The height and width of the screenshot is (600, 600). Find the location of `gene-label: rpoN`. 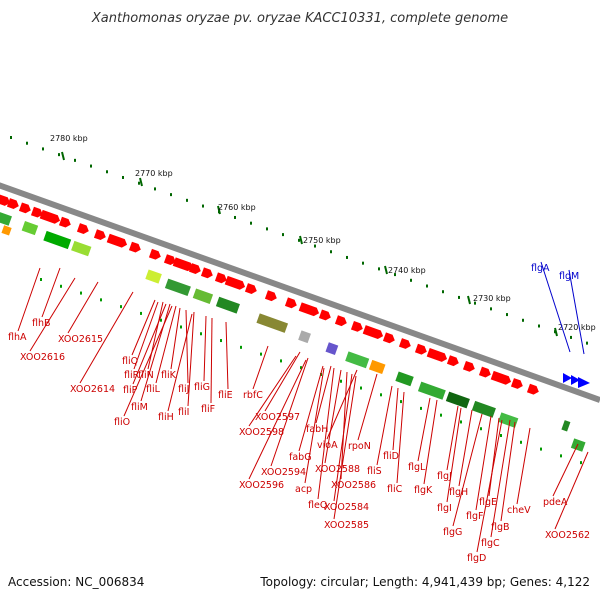

gene-label: rpoN is located at coordinates (359, 446).